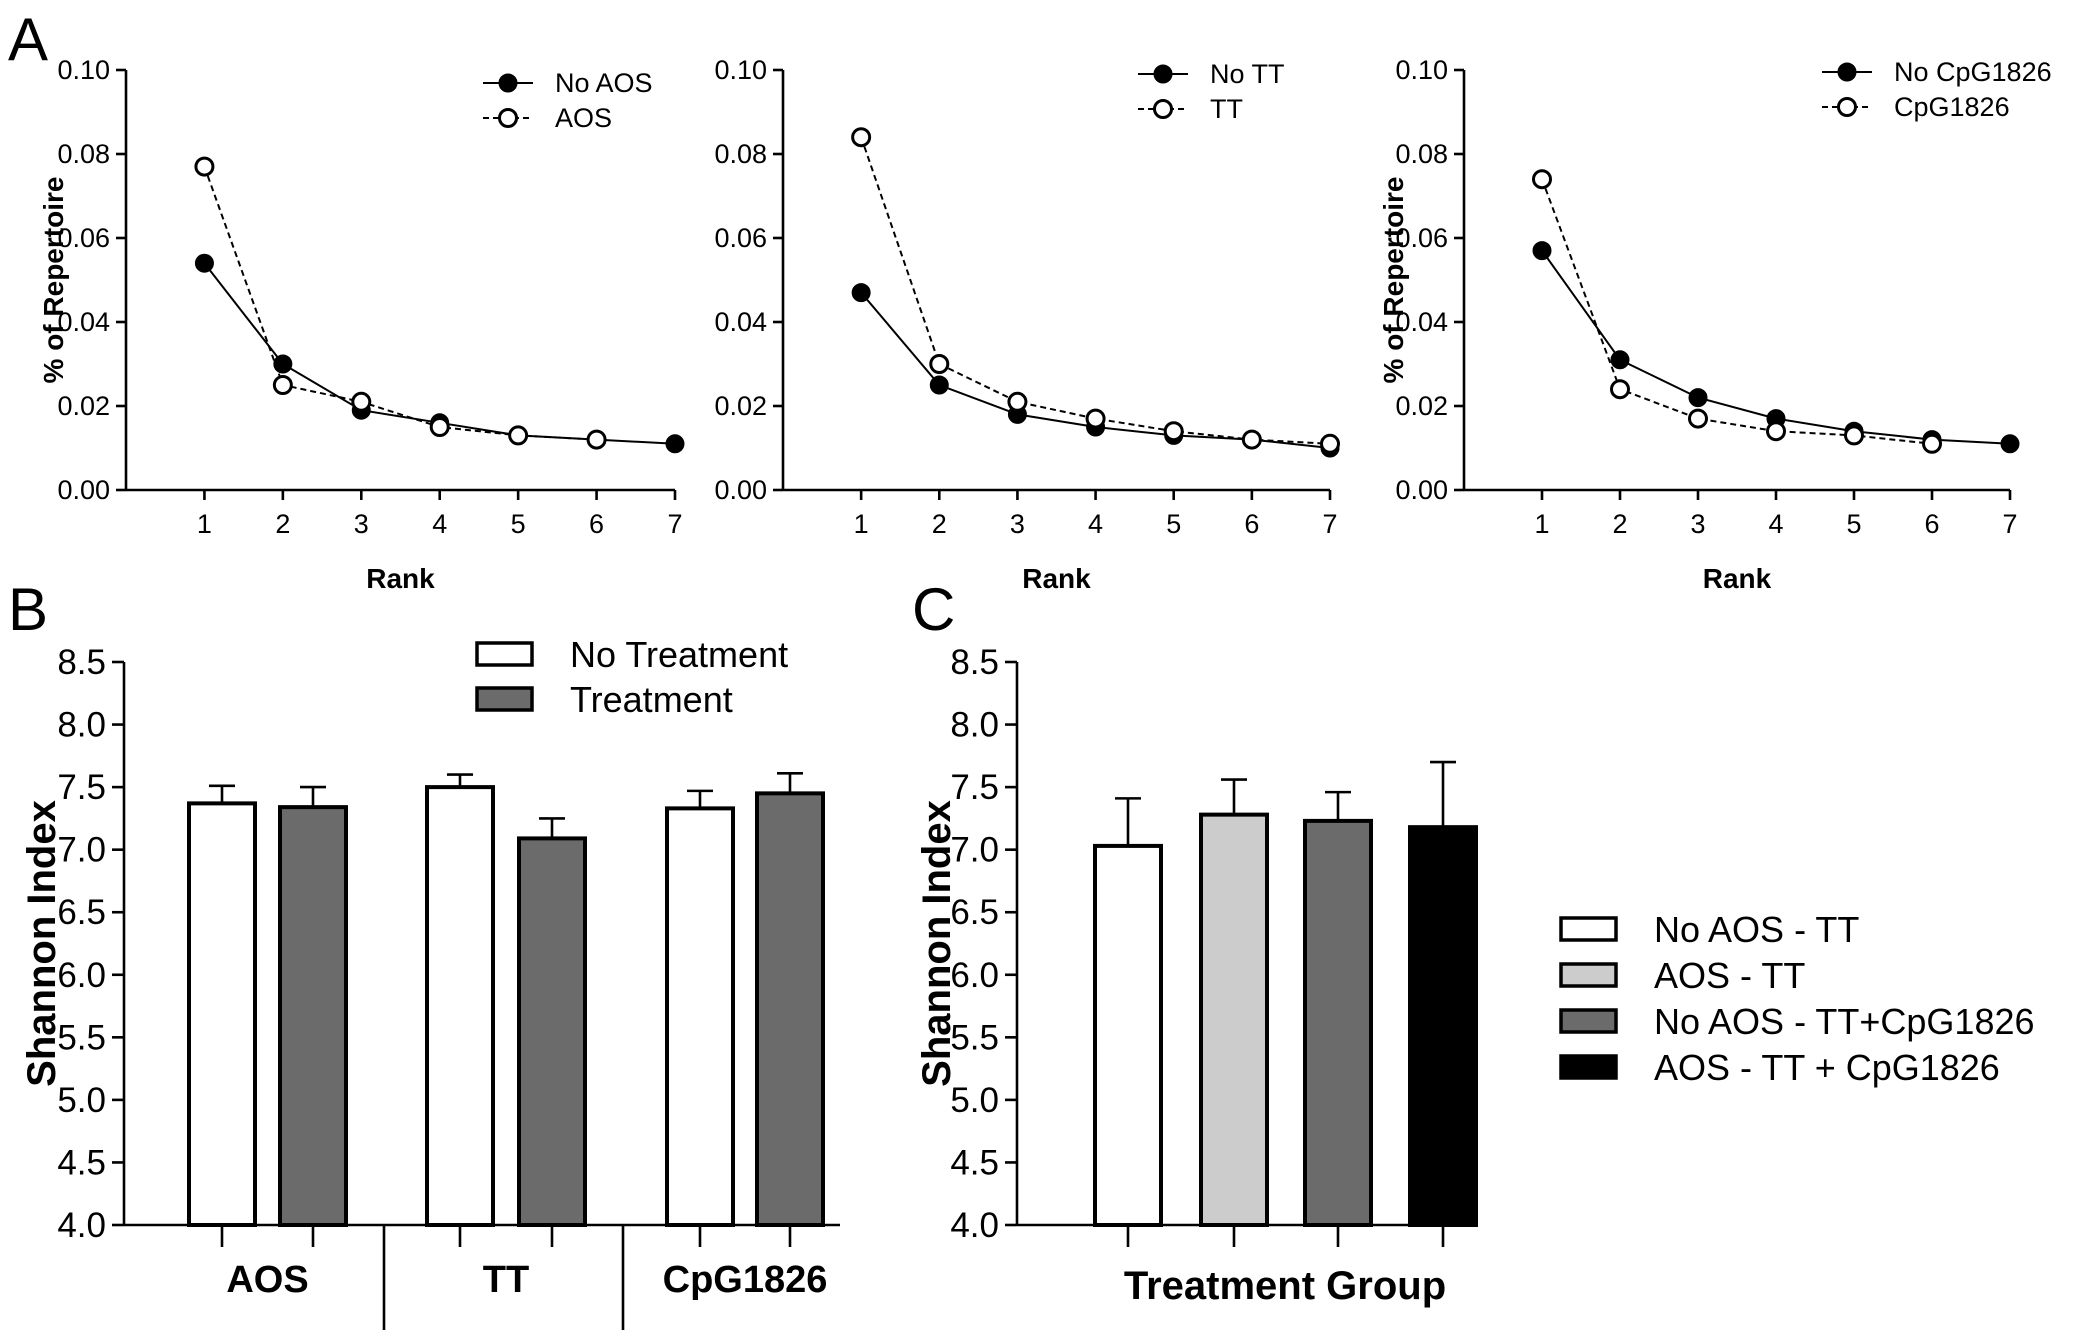 This screenshot has width=2085, height=1337. Describe the element at coordinates (1973, 72) in the screenshot. I see `legend-label: No CpG1826` at that location.